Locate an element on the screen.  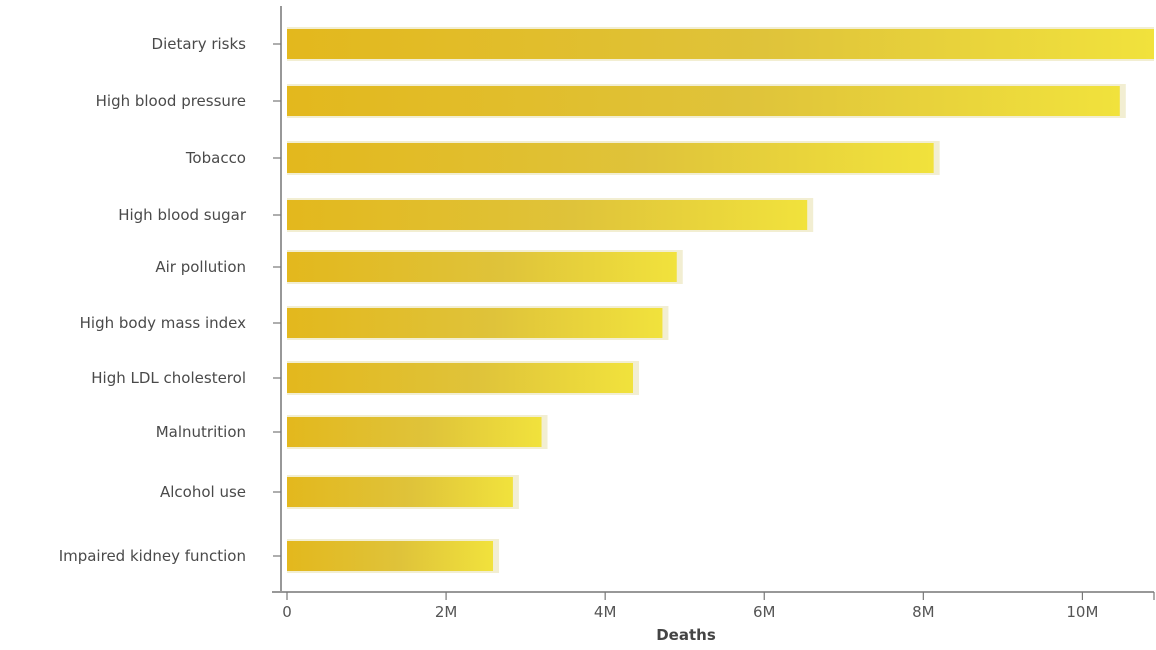
category-label: Malnutrition is located at coordinates (201, 432).